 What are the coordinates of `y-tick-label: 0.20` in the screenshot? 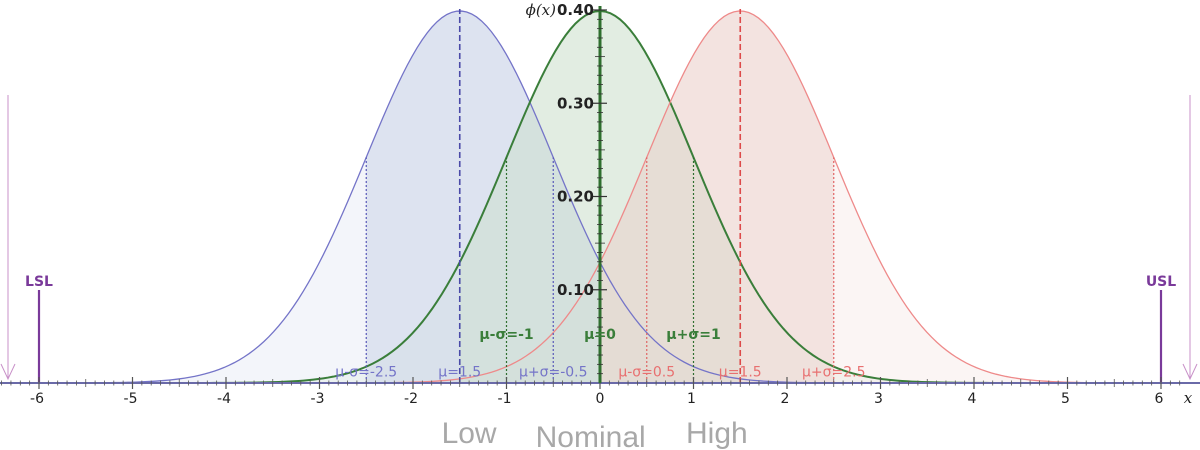 It's located at (575, 197).